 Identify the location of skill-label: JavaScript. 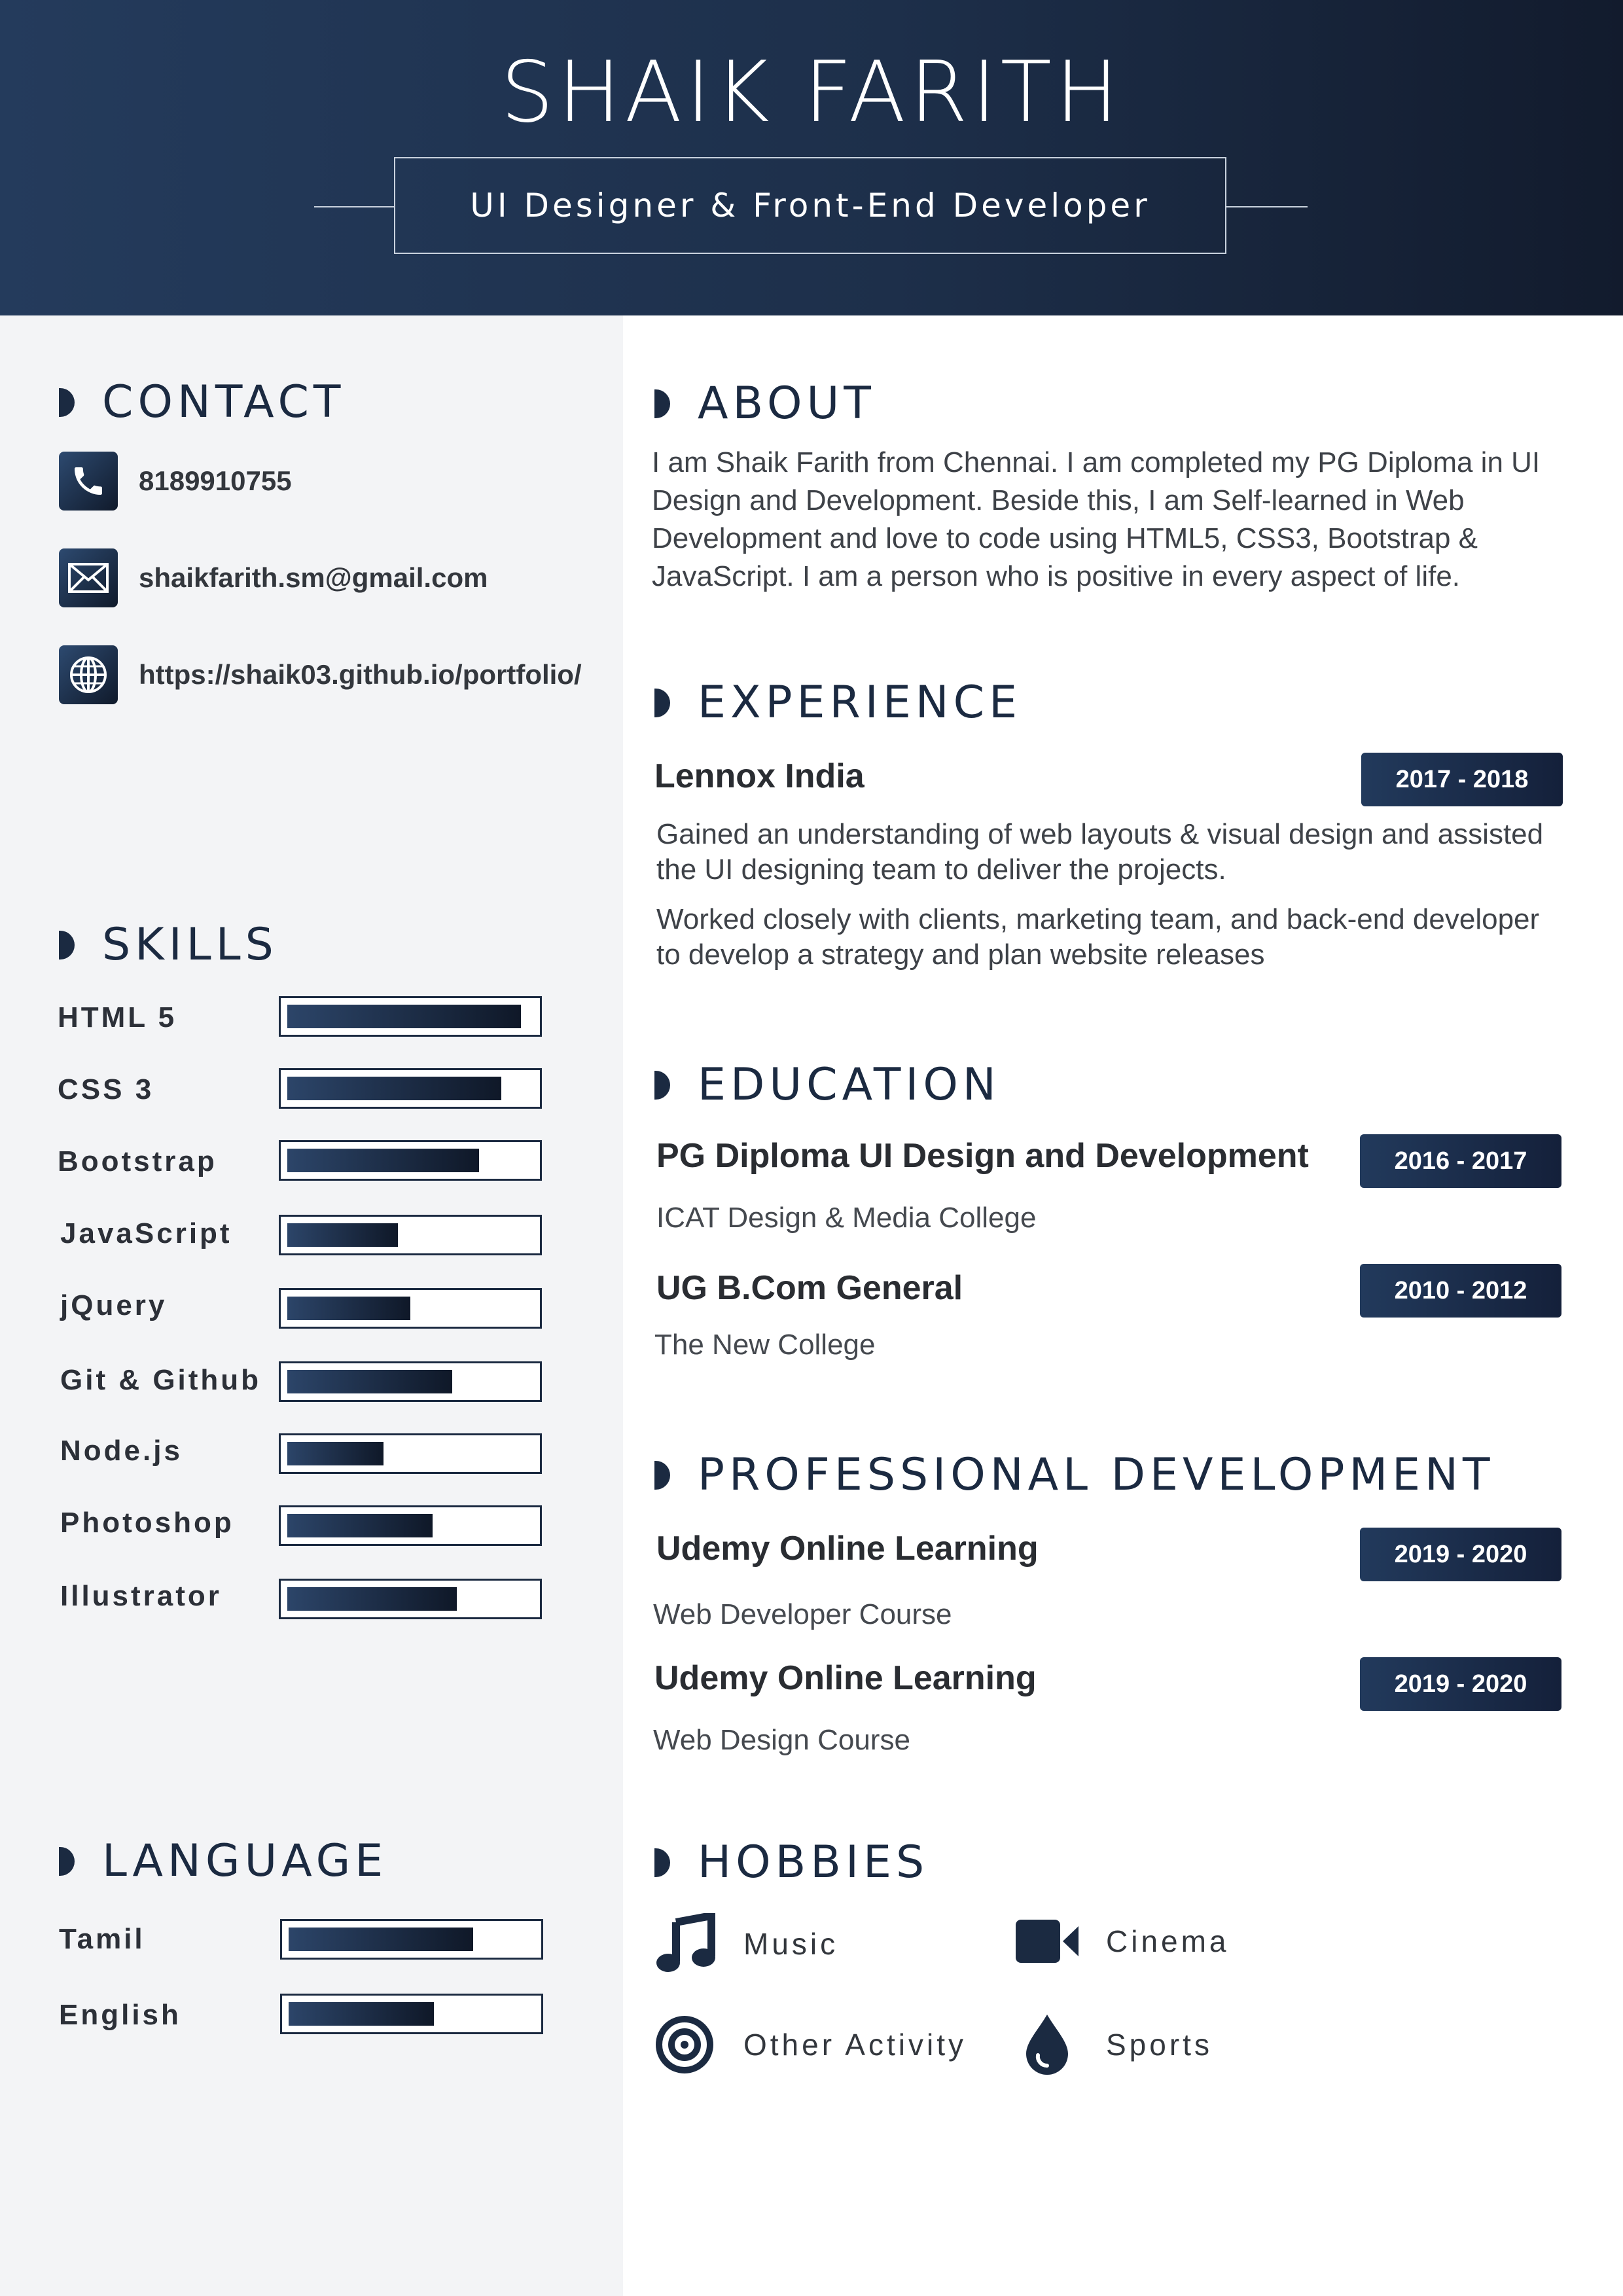
(146, 1233).